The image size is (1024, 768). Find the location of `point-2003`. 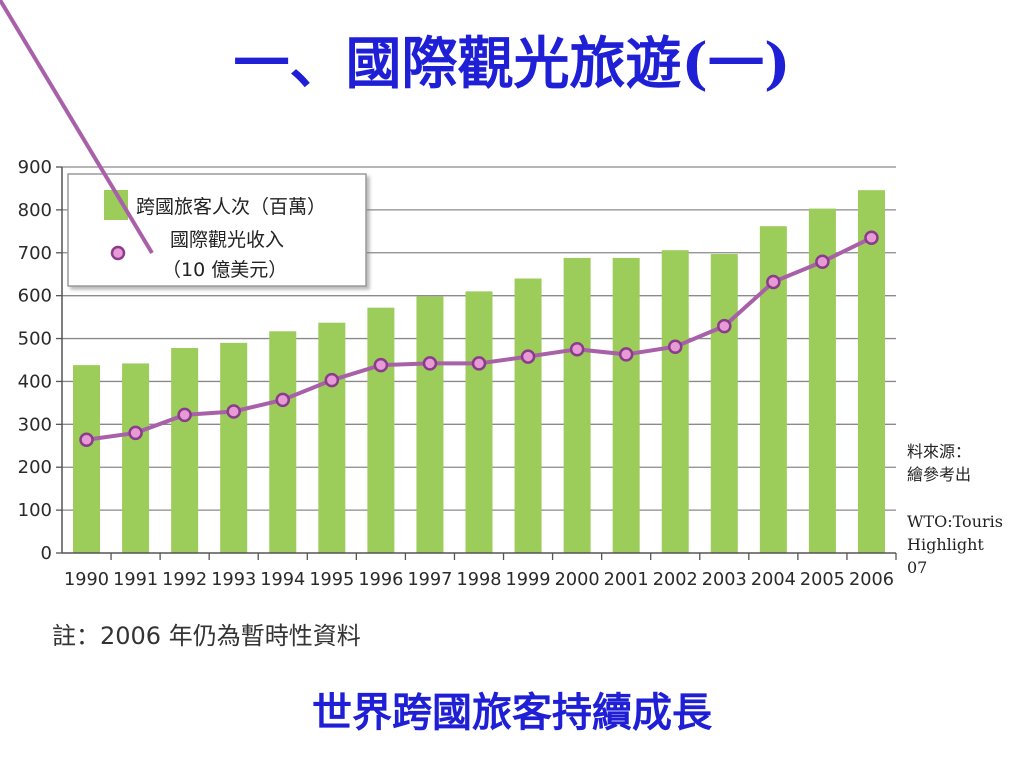

point-2003 is located at coordinates (724, 326).